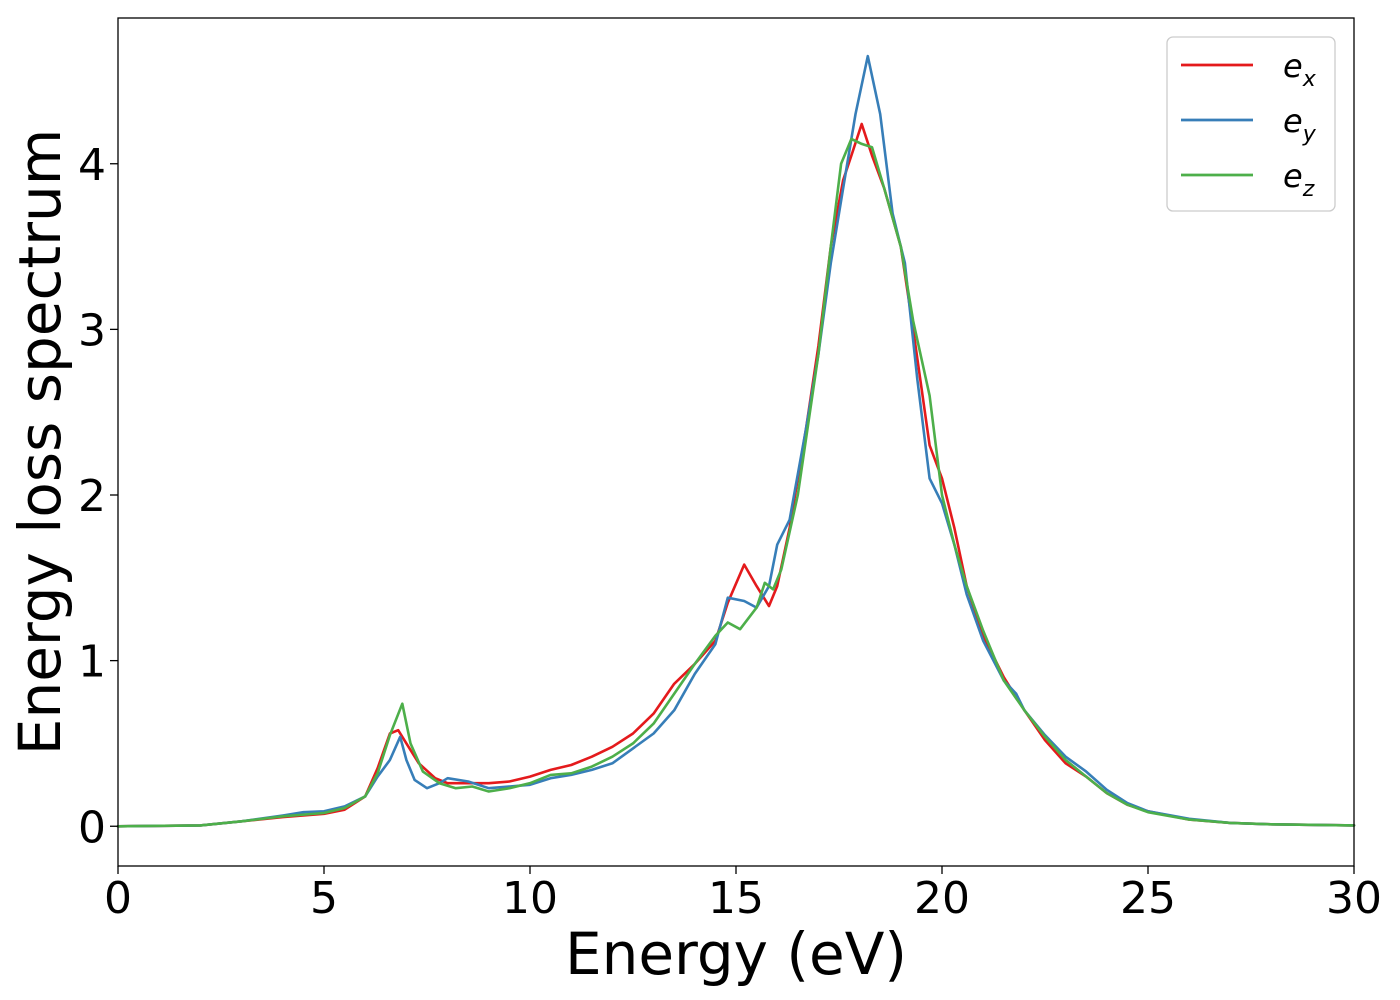 This screenshot has height=1000, width=1400. Describe the element at coordinates (324, 898) in the screenshot. I see `x-tick-label: 5` at that location.